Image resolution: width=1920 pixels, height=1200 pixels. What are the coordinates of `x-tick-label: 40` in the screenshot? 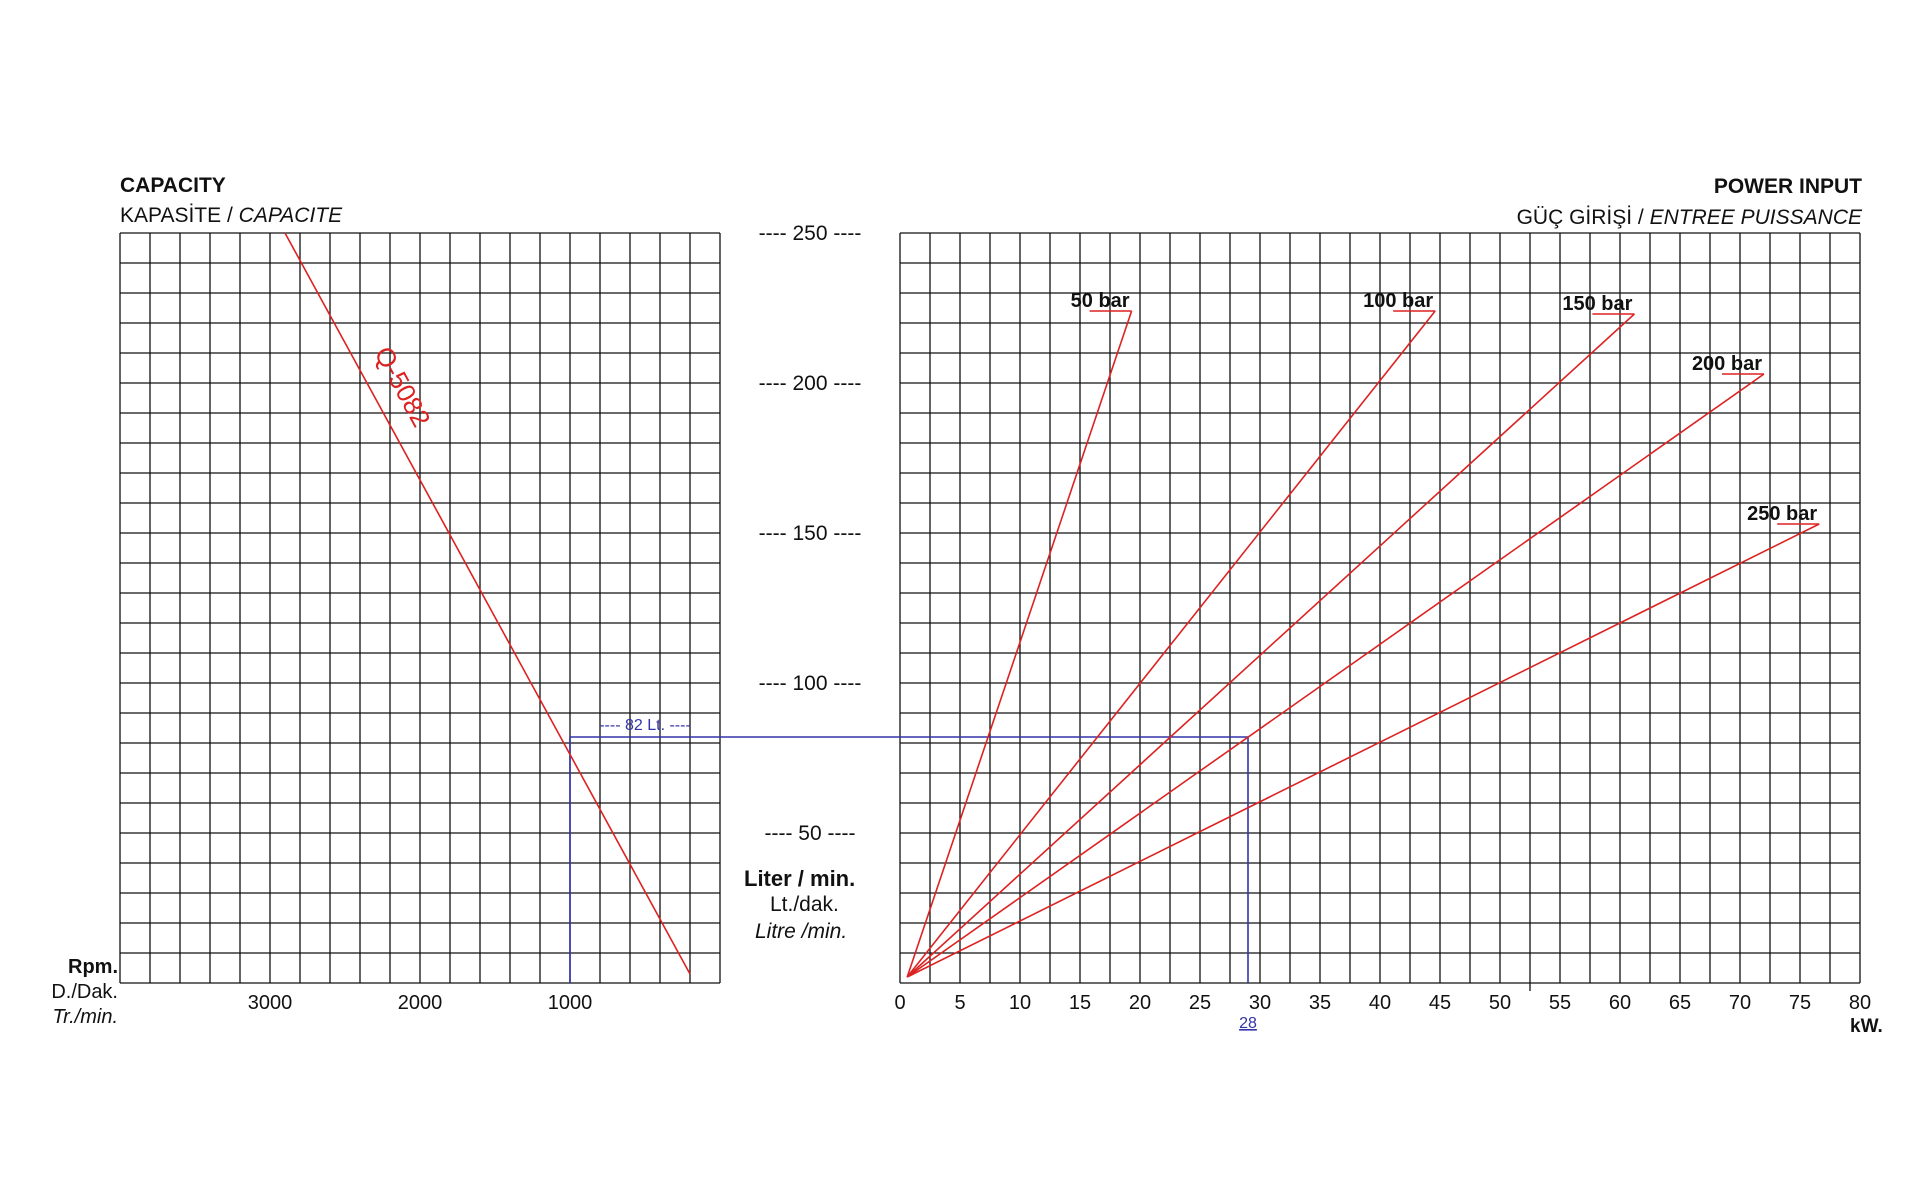 It's located at (1380, 1003).